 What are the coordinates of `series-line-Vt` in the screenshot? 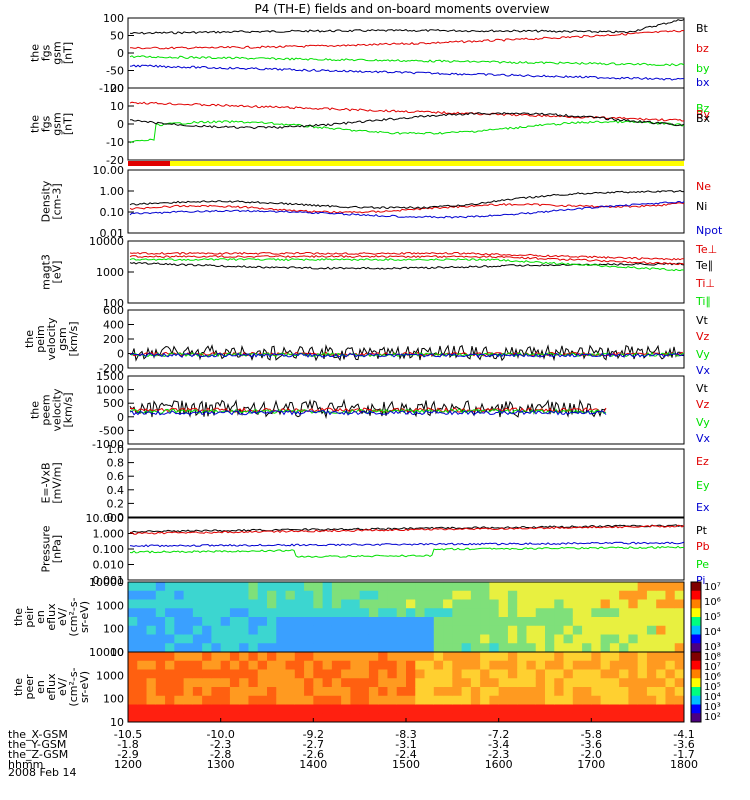 It's located at (368, 409).